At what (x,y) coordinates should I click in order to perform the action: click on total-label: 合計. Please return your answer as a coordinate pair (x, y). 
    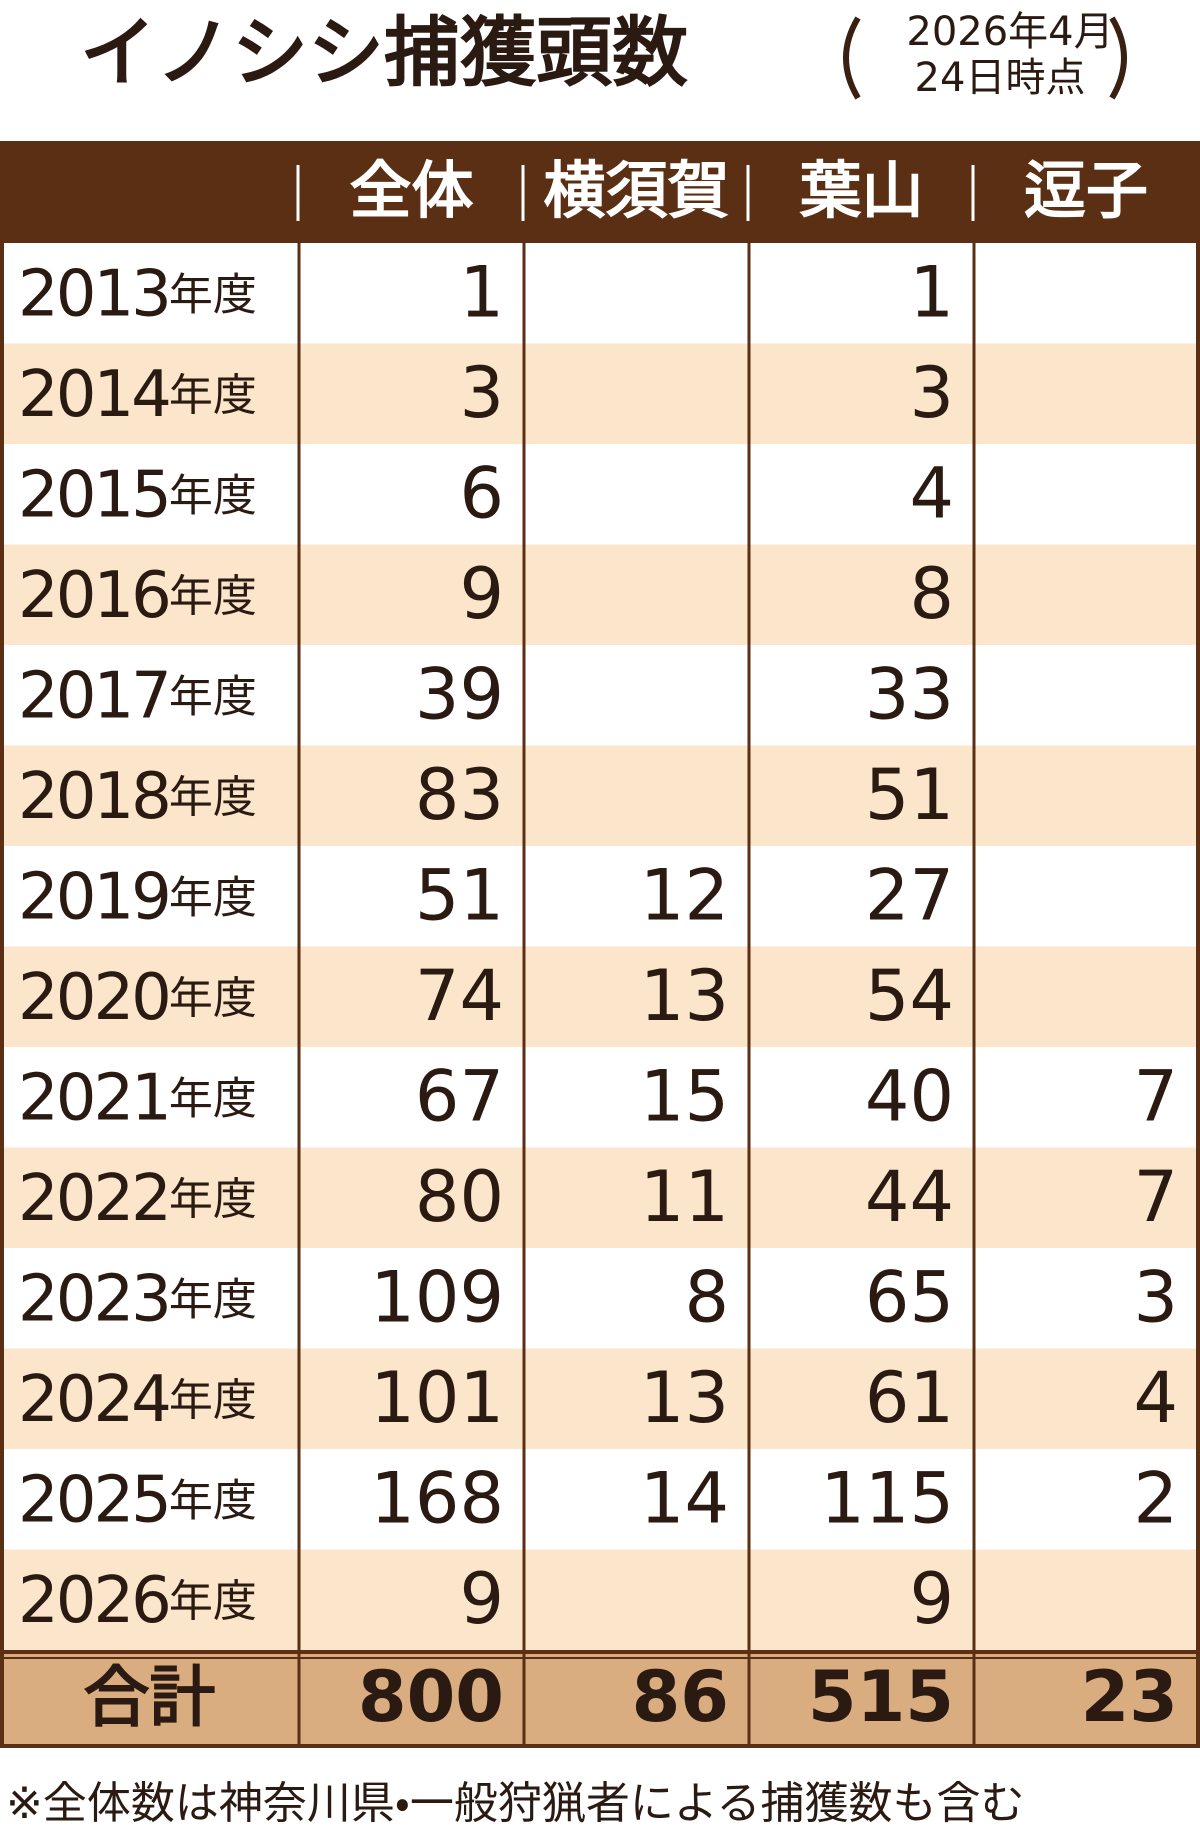
    Looking at the image, I should click on (150, 1697).